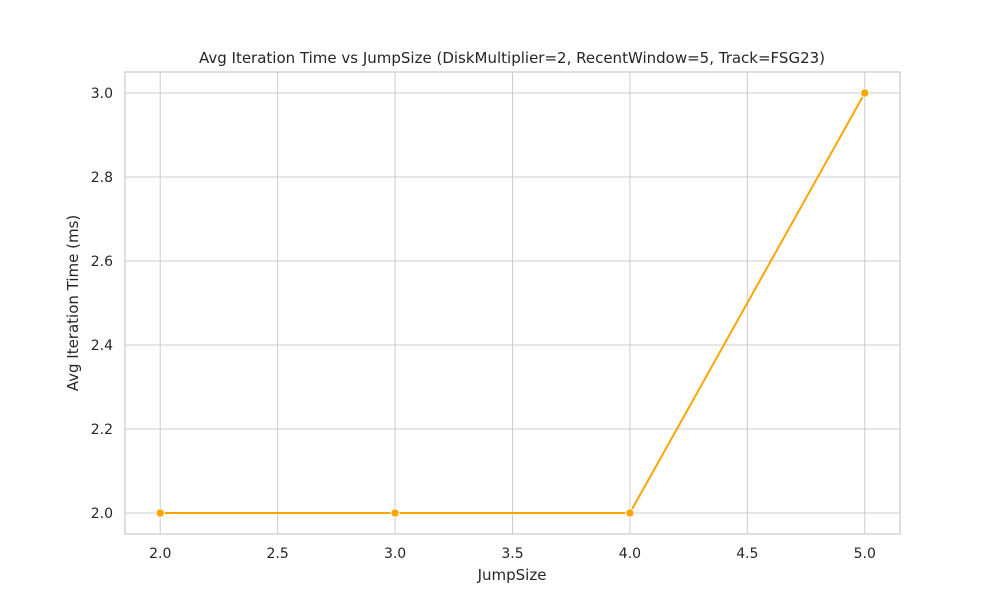  Describe the element at coordinates (865, 554) in the screenshot. I see `x-tick-label: 5.0` at that location.